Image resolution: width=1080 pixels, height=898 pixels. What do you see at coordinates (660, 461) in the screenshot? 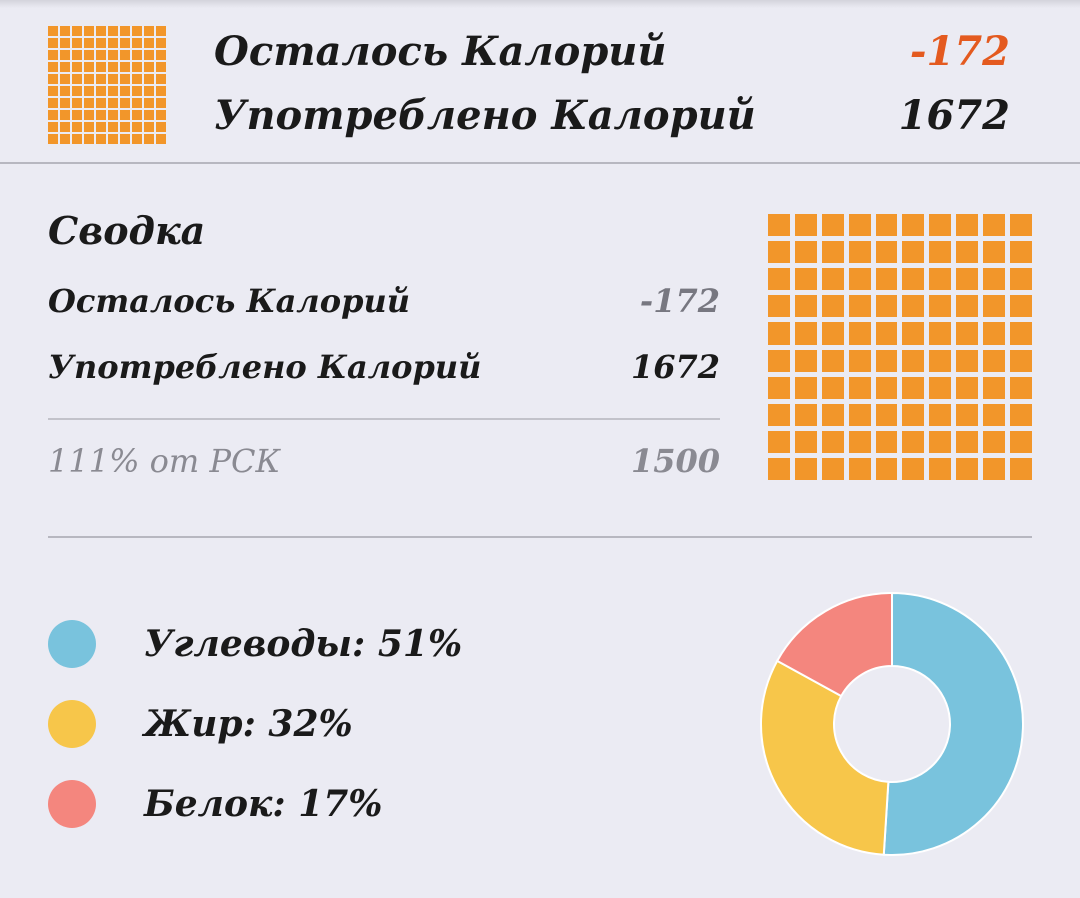
I see `rsk-value-box: 1500` at bounding box center [660, 461].